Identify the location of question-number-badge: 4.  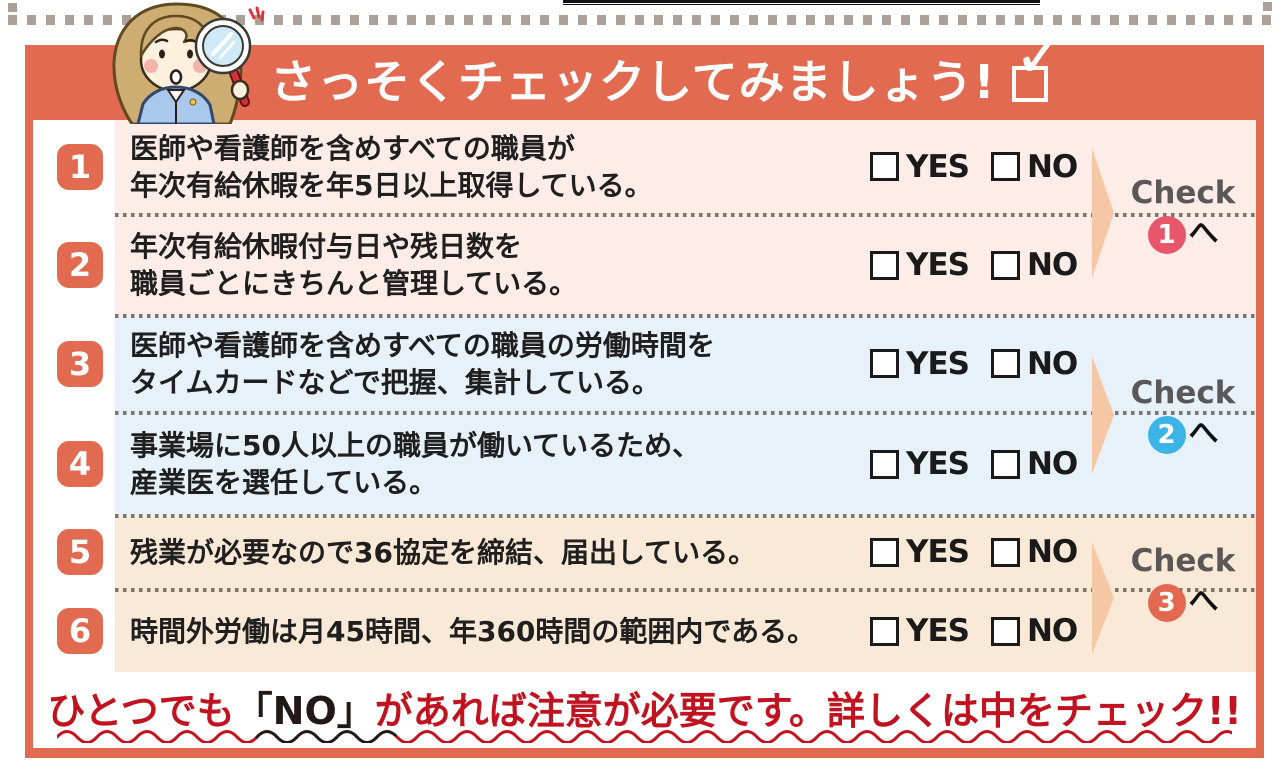
(80, 464).